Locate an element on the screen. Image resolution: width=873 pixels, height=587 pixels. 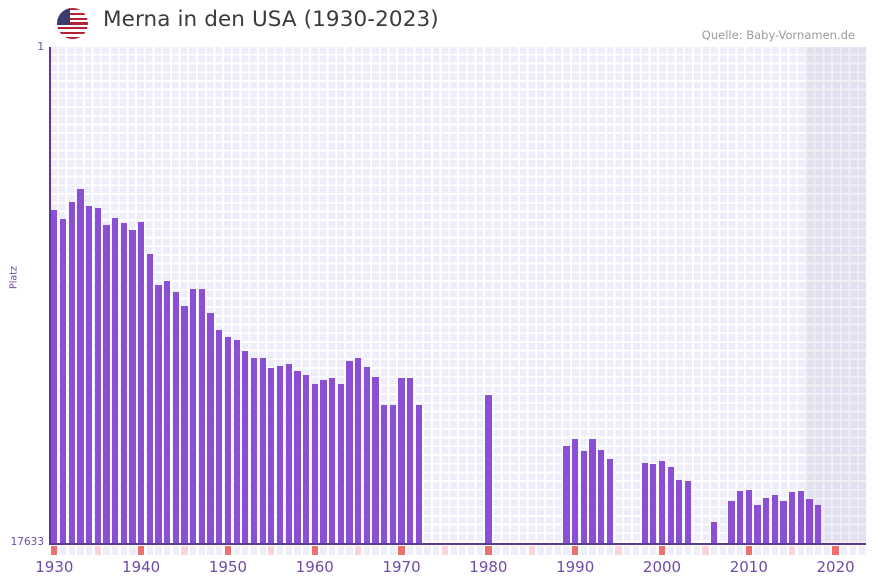
x-tick-1987 is located at coordinates (549, 550).